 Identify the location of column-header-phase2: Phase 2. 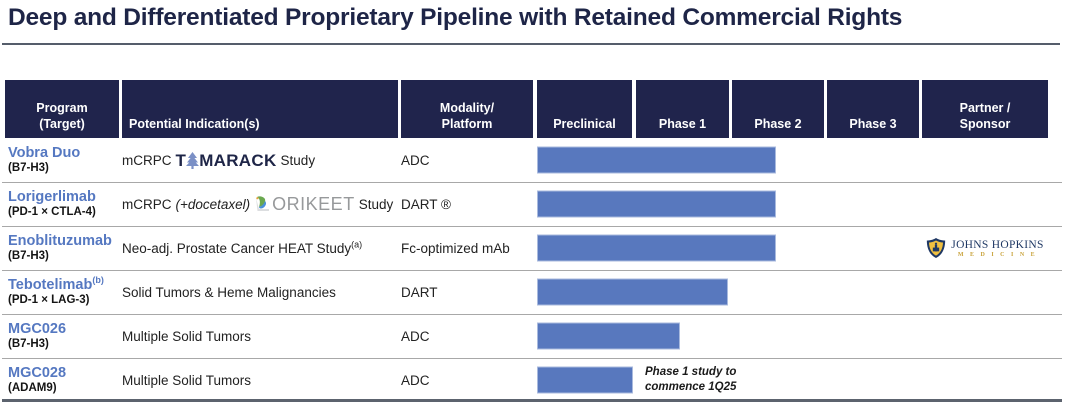
(778, 109).